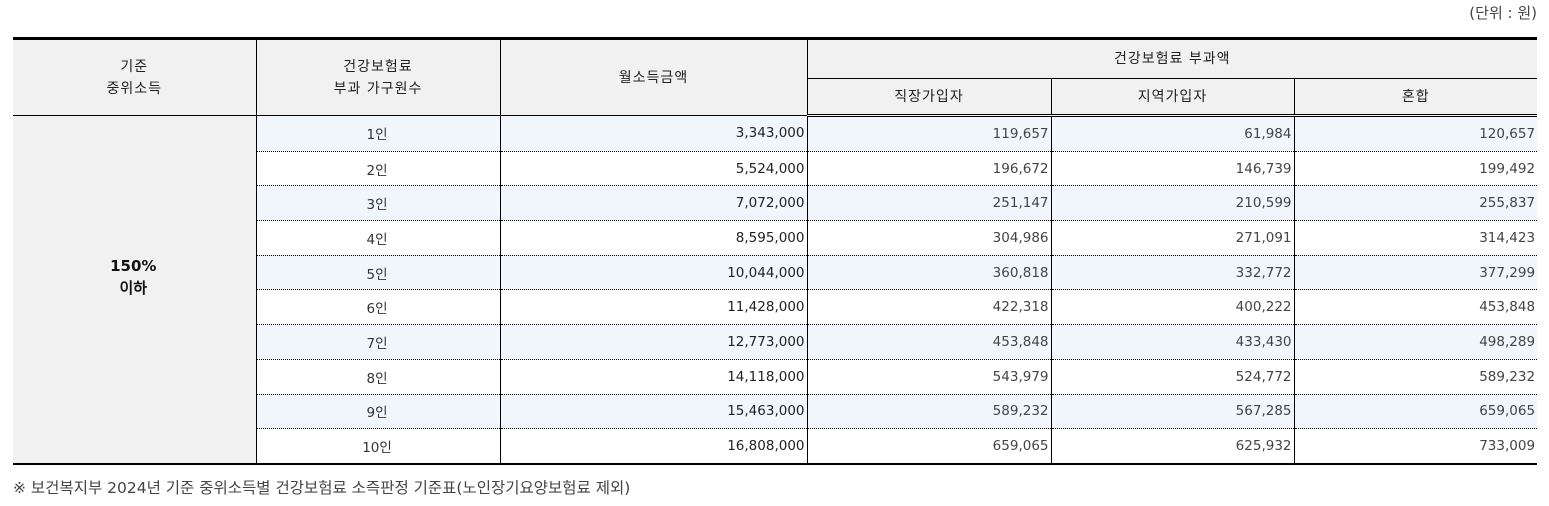 Image resolution: width=1549 pixels, height=506 pixels. I want to click on employee-cell: 196,672, so click(929, 169).